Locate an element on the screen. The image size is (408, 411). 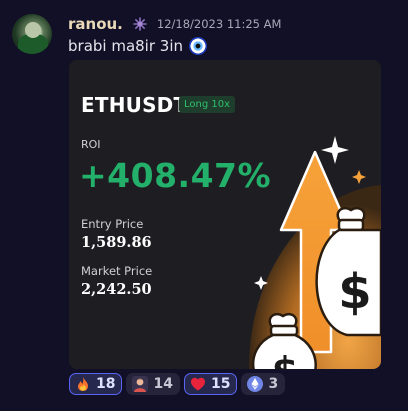
message-header: ranou. 12/18/2023 11:25 AM is located at coordinates (174, 24).